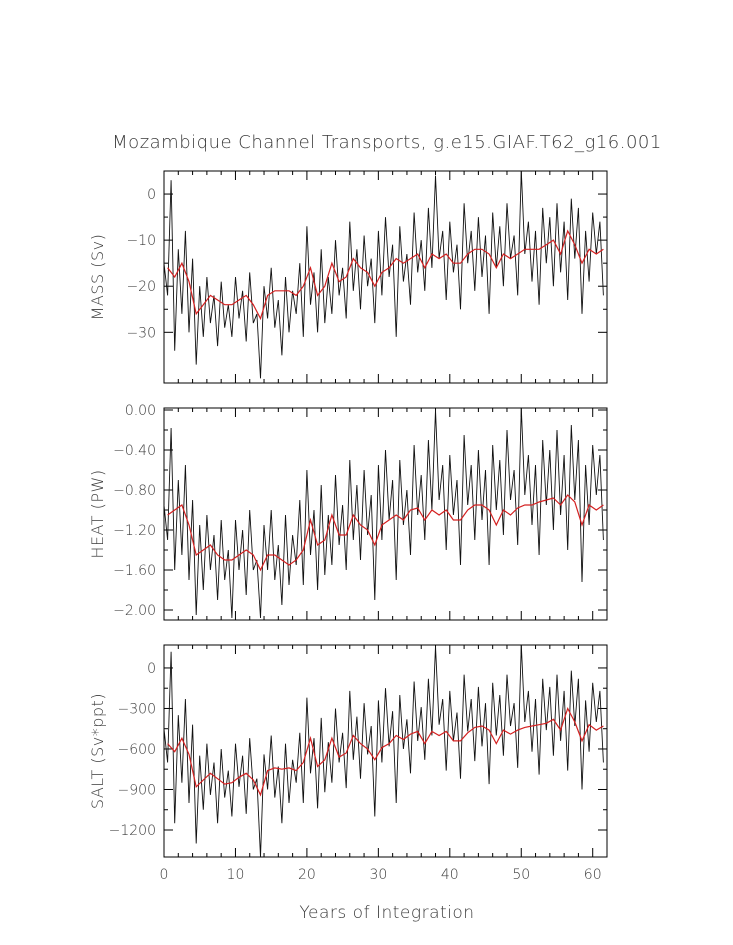  I want to click on salt-monthly-series-line, so click(384, 751).